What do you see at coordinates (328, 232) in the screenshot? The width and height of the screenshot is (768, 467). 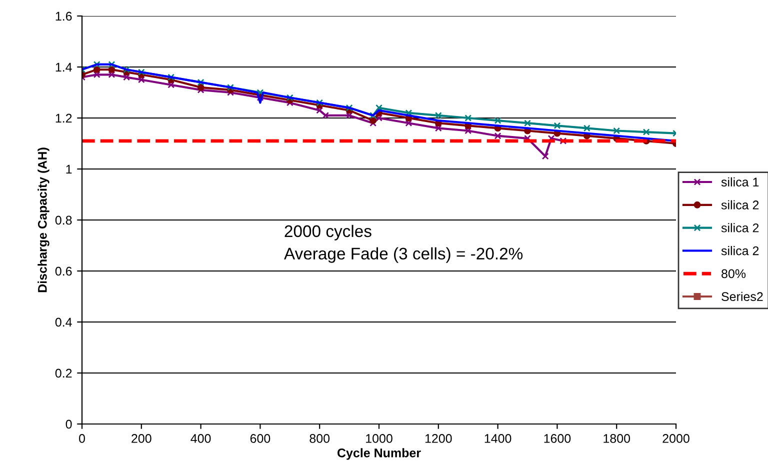 I see `annotation: 2000 cycles` at bounding box center [328, 232].